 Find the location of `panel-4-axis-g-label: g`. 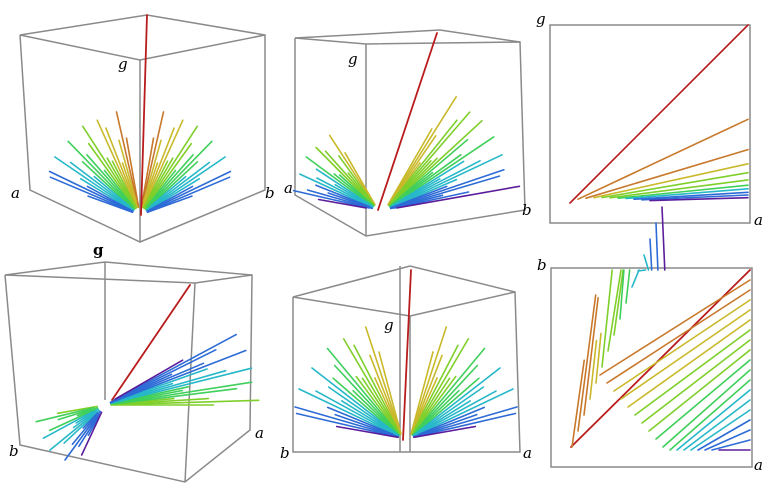

panel-4-axis-g-label: g is located at coordinates (98, 250).